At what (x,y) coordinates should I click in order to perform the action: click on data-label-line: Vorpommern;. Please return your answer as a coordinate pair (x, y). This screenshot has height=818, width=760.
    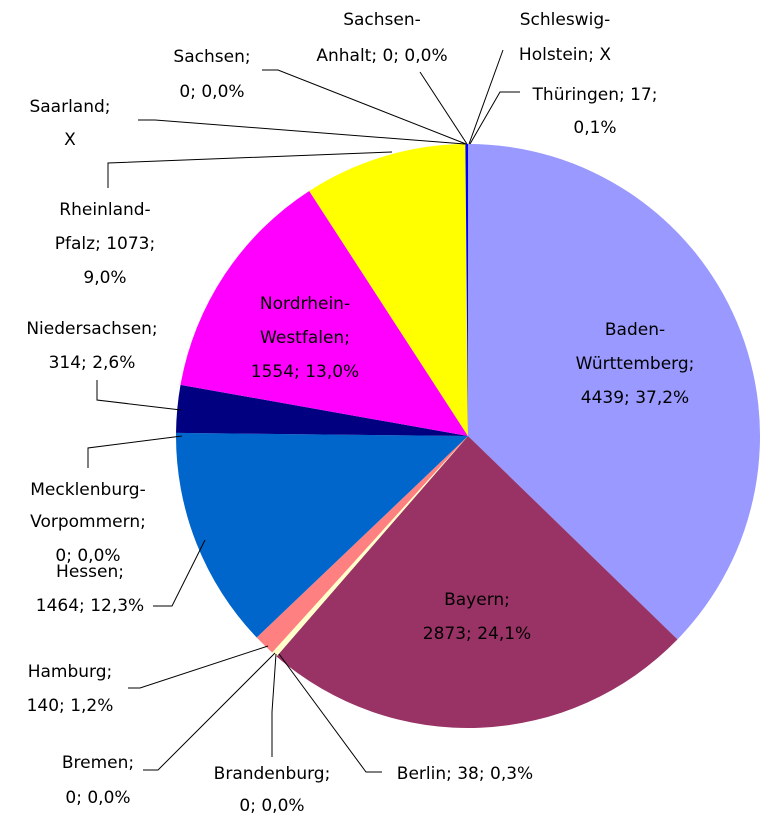
    Looking at the image, I should click on (88, 522).